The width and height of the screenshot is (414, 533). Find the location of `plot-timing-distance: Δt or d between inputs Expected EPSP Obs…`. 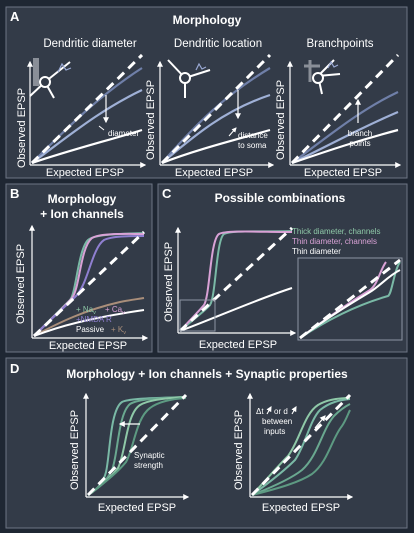

plot-timing-distance: Δt or d between inputs Expected EPSP Obs… is located at coordinates (293, 453).